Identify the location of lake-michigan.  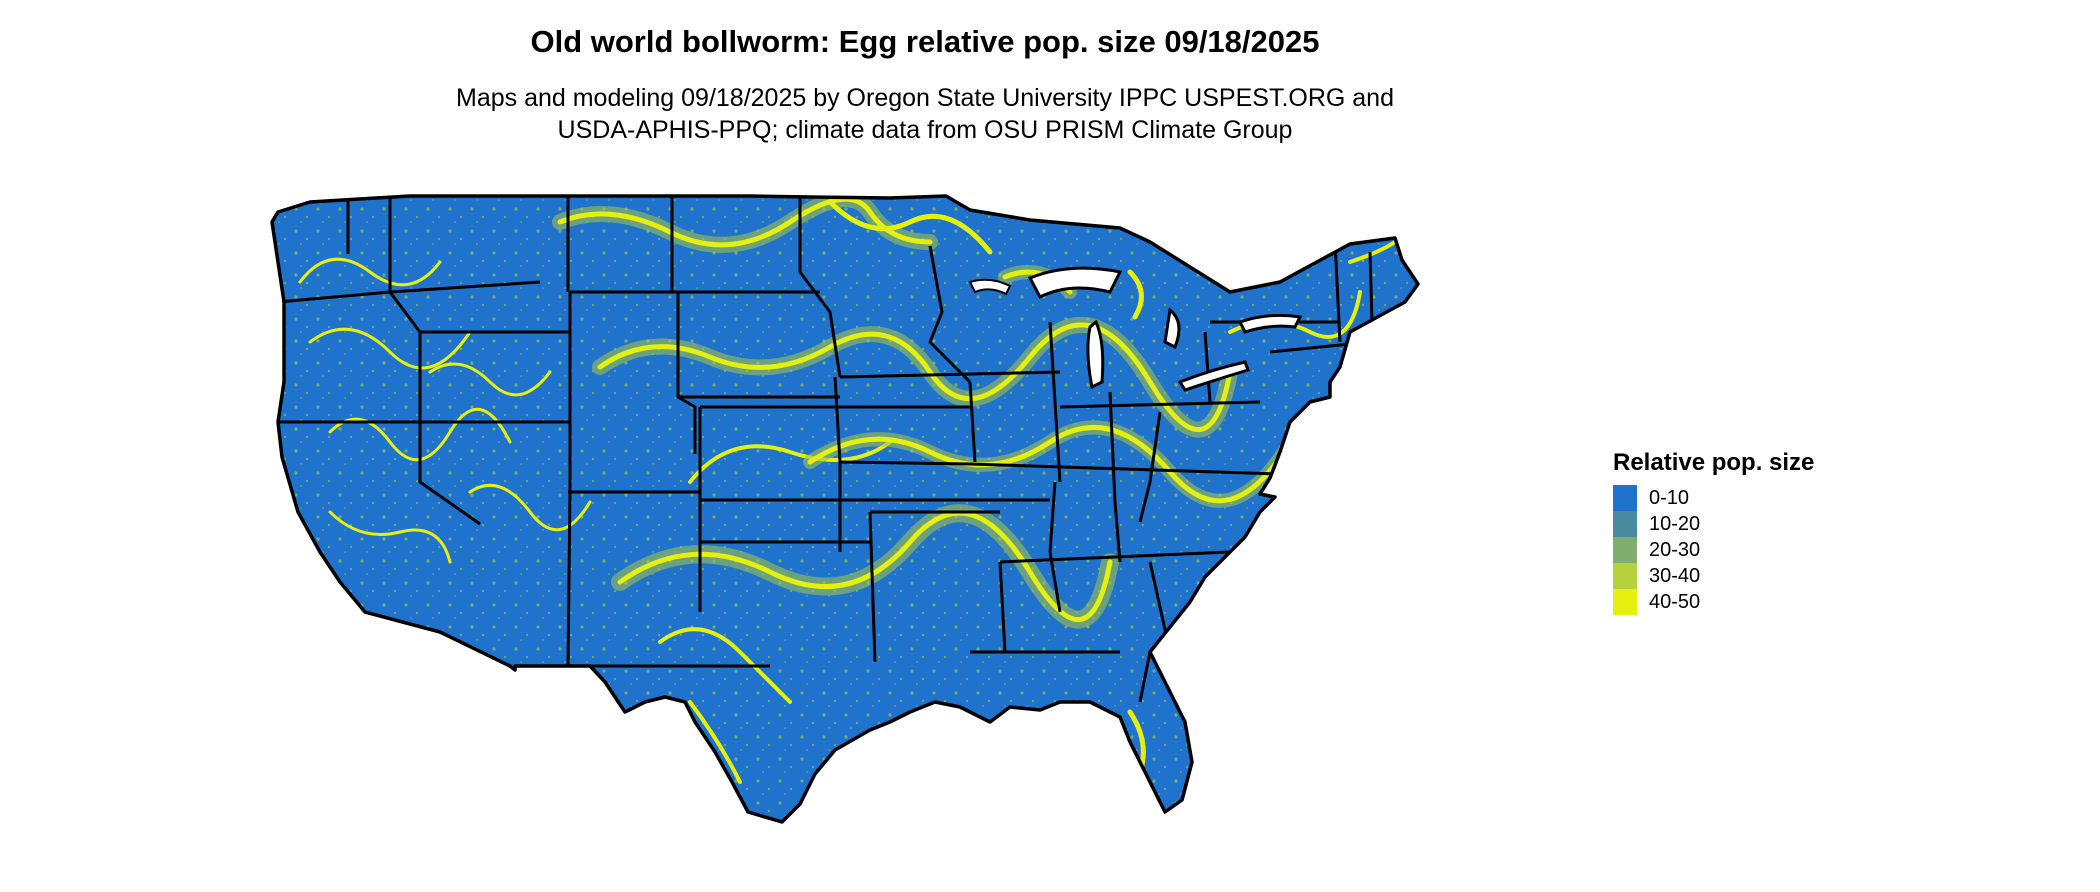
(1095, 354).